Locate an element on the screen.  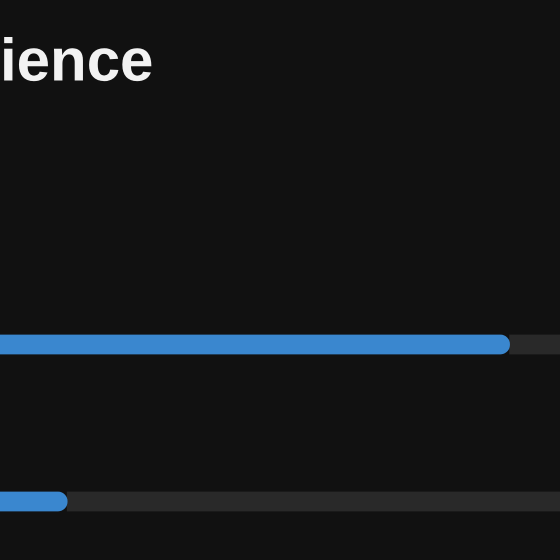
chart-title: ience is located at coordinates (77, 60).